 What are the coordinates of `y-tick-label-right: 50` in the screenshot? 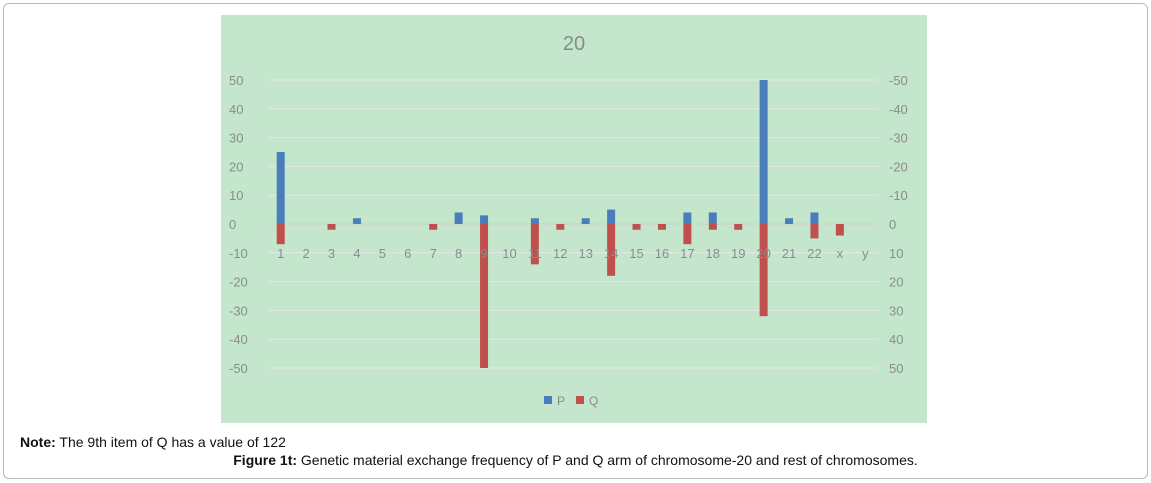 It's located at (896, 368).